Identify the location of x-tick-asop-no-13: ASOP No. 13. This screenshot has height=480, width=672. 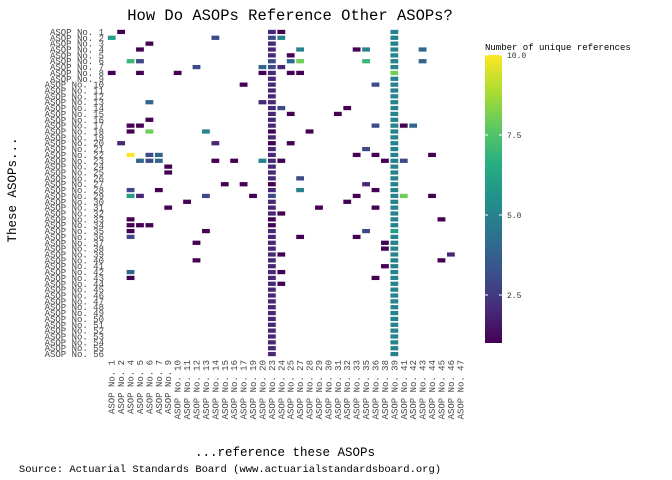
(207, 389).